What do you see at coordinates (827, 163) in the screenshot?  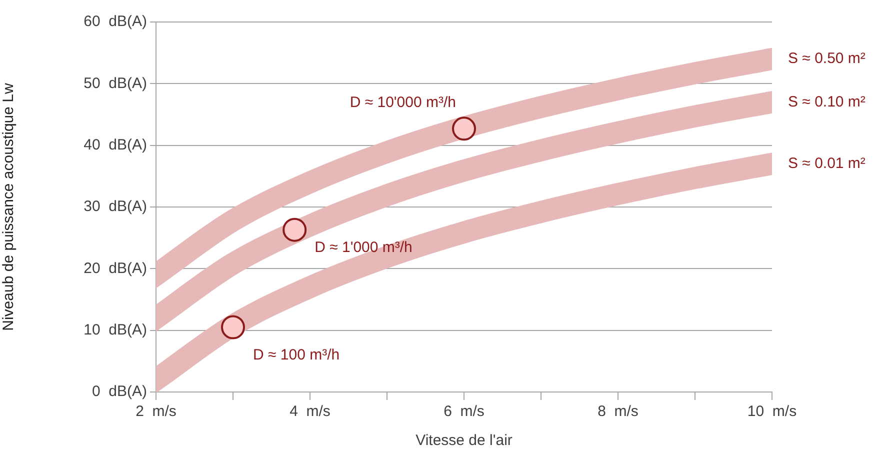 I see `series-label: S ≈ 0.01 m²` at bounding box center [827, 163].